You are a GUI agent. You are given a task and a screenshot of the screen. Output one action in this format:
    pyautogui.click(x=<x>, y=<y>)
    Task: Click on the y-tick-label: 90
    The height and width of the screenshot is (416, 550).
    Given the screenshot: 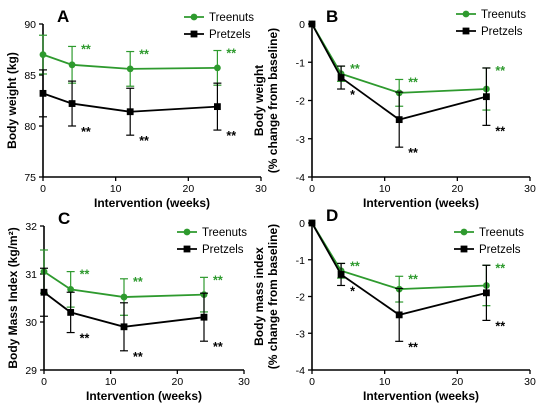 What is the action you would take?
    pyautogui.click(x=30, y=25)
    